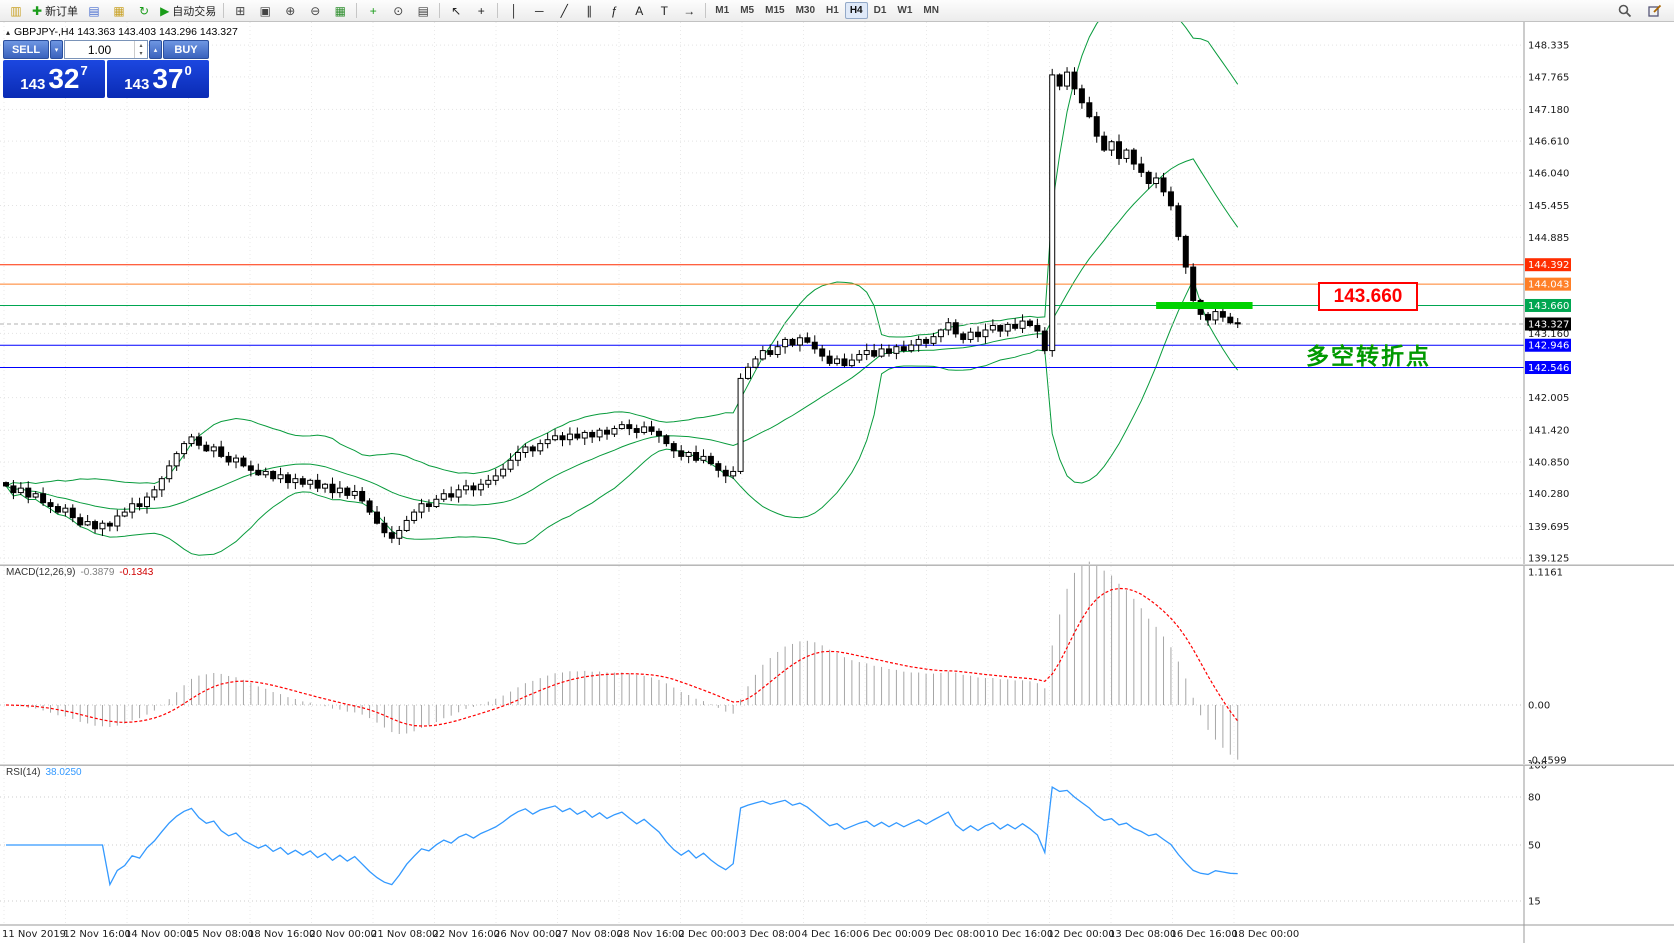  Describe the element at coordinates (931, 10) in the screenshot. I see `timeframe-button-mn: MN` at that location.